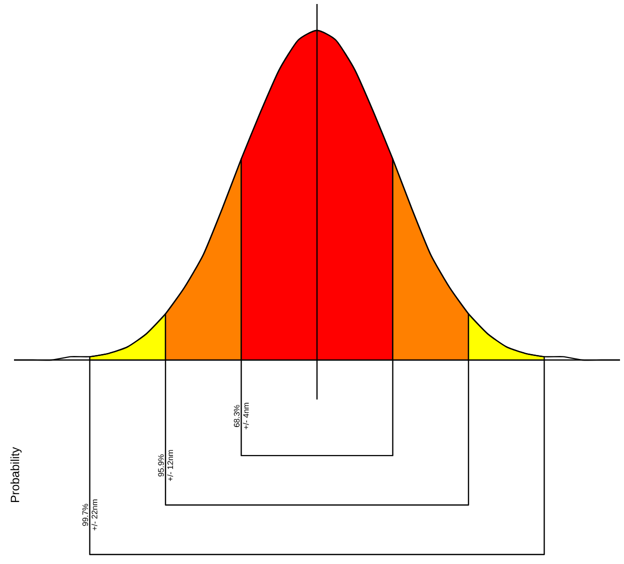 Image resolution: width=624 pixels, height=564 pixels. I want to click on text: Probability, so click(16, 474).